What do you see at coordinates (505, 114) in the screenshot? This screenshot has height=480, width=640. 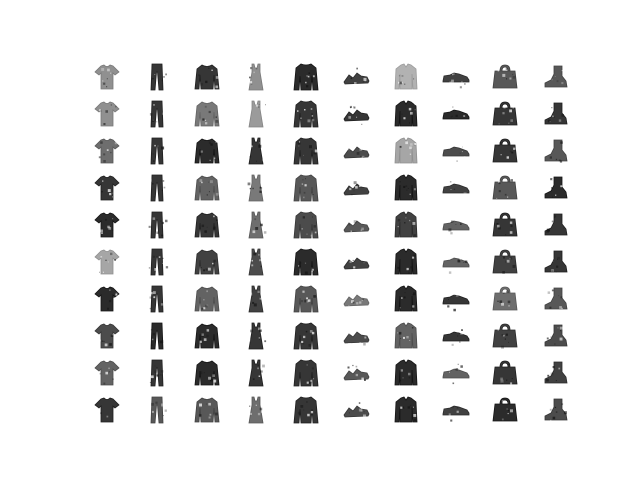 I see `sample-bag-r2-c9` at bounding box center [505, 114].